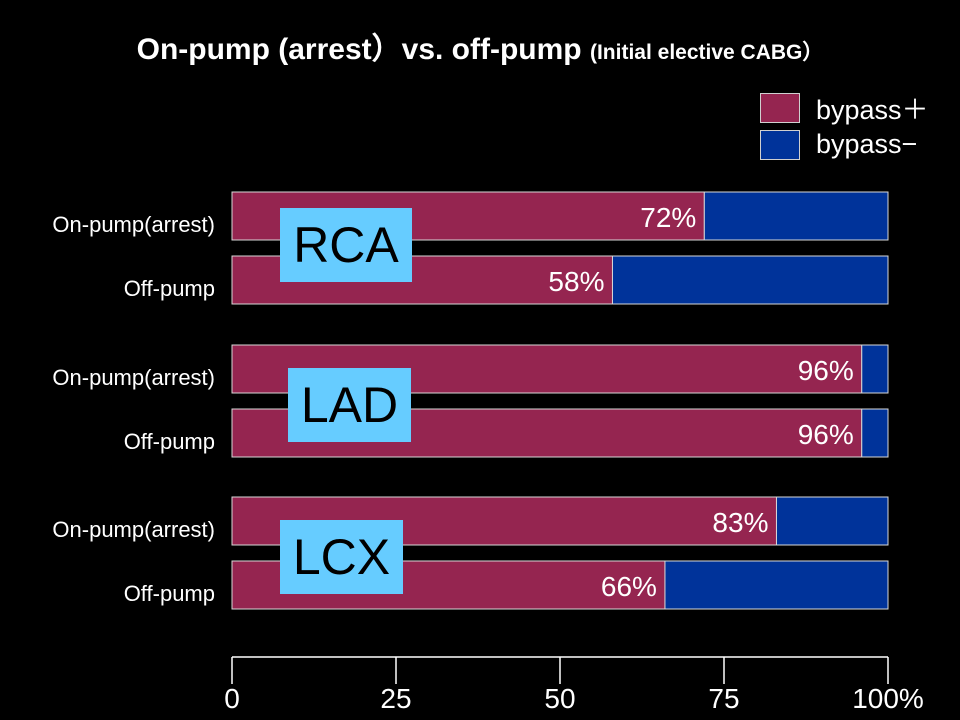  What do you see at coordinates (750, 280) in the screenshot?
I see `bar-bypass-minus-rca-off-pump` at bounding box center [750, 280].